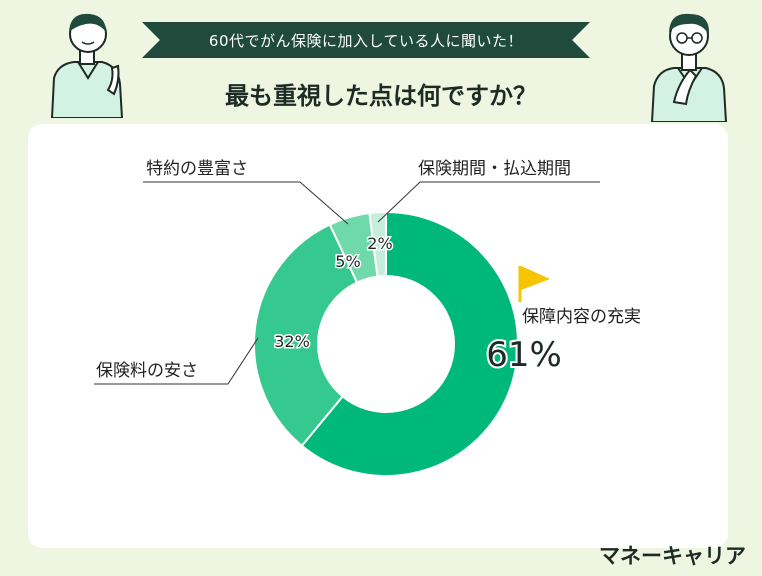 The image size is (762, 576). I want to click on page-title: 最も重視した点は何ですか？, so click(381, 96).